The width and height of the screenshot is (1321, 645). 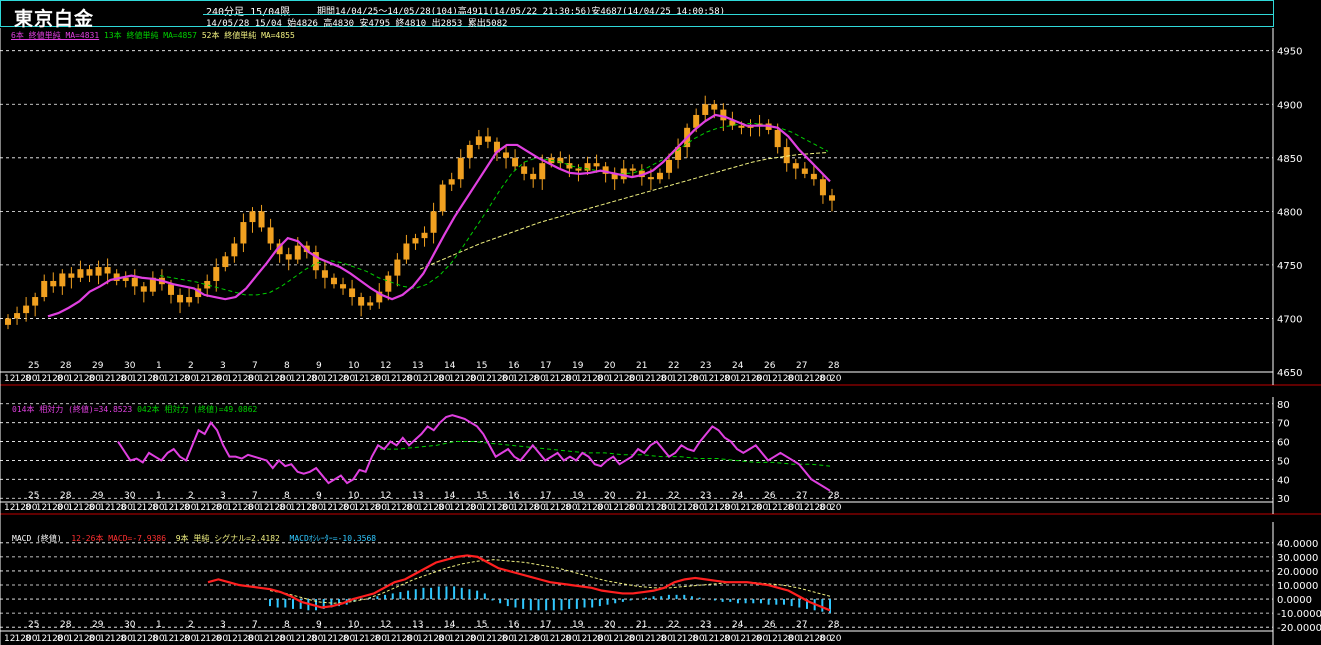 What do you see at coordinates (836, 508) in the screenshot?
I see `hour-label: 20` at bounding box center [836, 508].